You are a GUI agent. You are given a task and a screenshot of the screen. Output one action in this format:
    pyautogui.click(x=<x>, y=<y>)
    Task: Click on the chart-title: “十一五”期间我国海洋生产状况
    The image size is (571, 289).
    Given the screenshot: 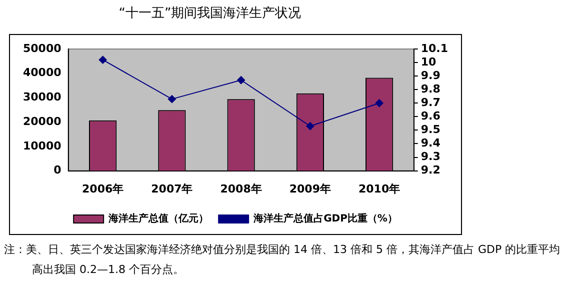 What is the action you would take?
    pyautogui.click(x=210, y=13)
    